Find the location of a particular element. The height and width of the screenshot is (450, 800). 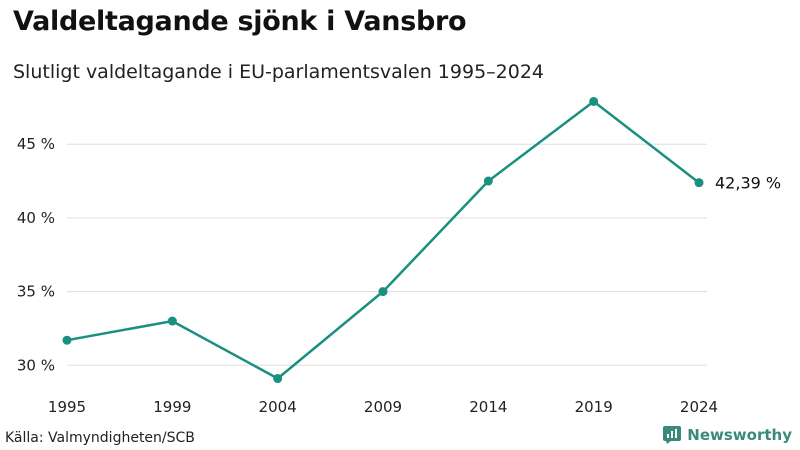

x-tick-label: 2014 is located at coordinates (488, 407).